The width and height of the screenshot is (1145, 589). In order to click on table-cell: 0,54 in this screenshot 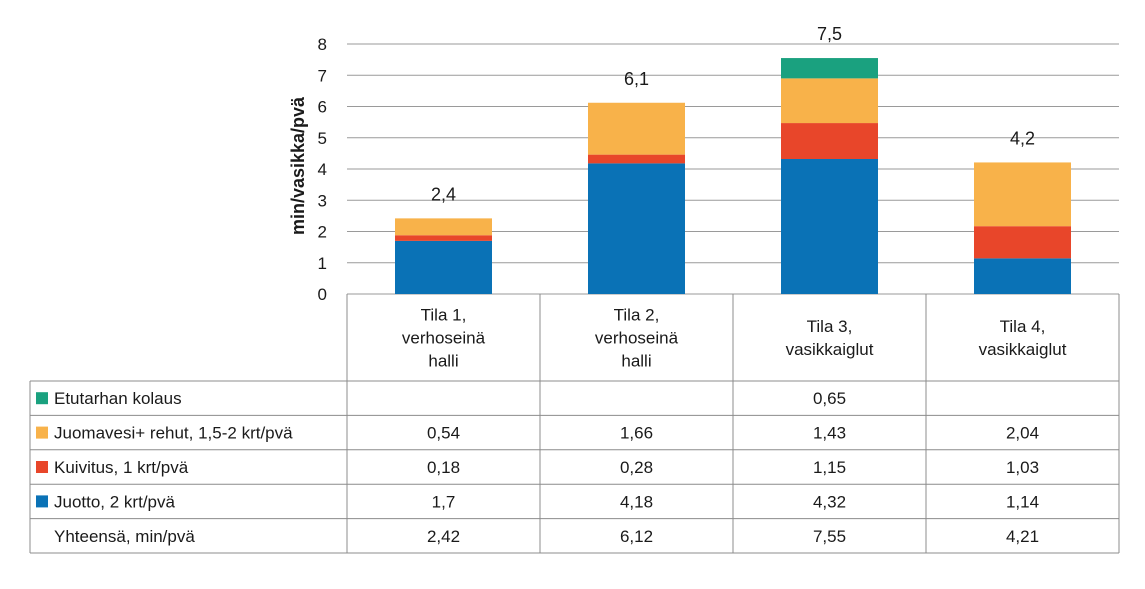, I will do `click(443, 433)`.